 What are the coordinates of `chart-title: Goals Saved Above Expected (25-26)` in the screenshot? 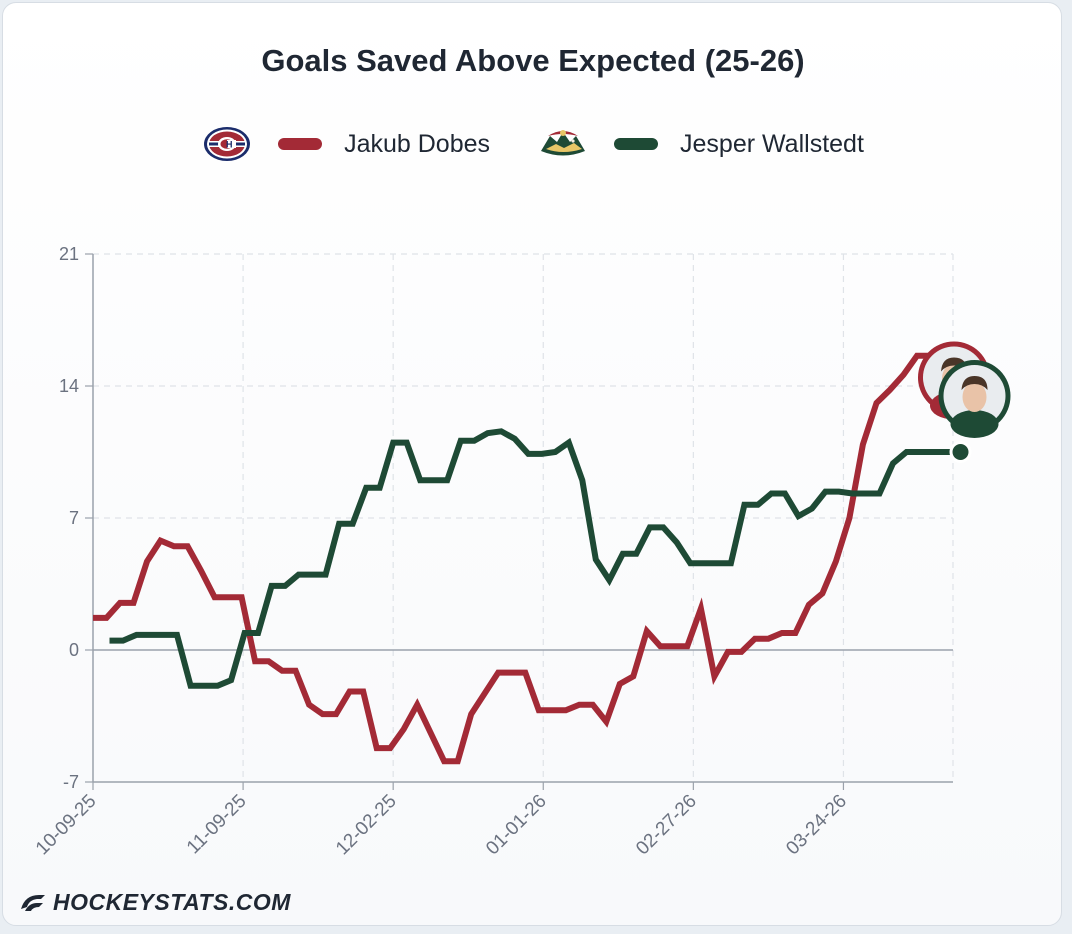 It's located at (533, 60).